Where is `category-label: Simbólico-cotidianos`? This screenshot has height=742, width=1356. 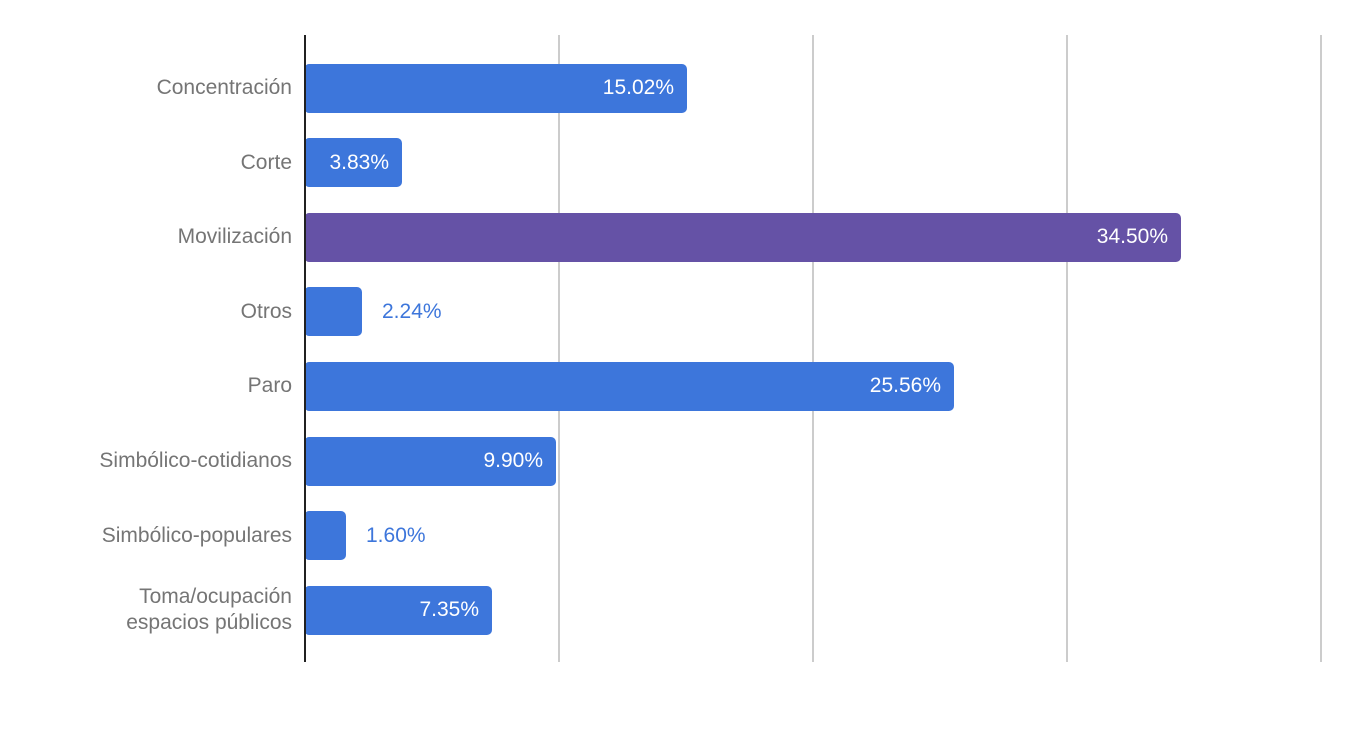 category-label: Simbólico-cotidianos is located at coordinates (195, 460).